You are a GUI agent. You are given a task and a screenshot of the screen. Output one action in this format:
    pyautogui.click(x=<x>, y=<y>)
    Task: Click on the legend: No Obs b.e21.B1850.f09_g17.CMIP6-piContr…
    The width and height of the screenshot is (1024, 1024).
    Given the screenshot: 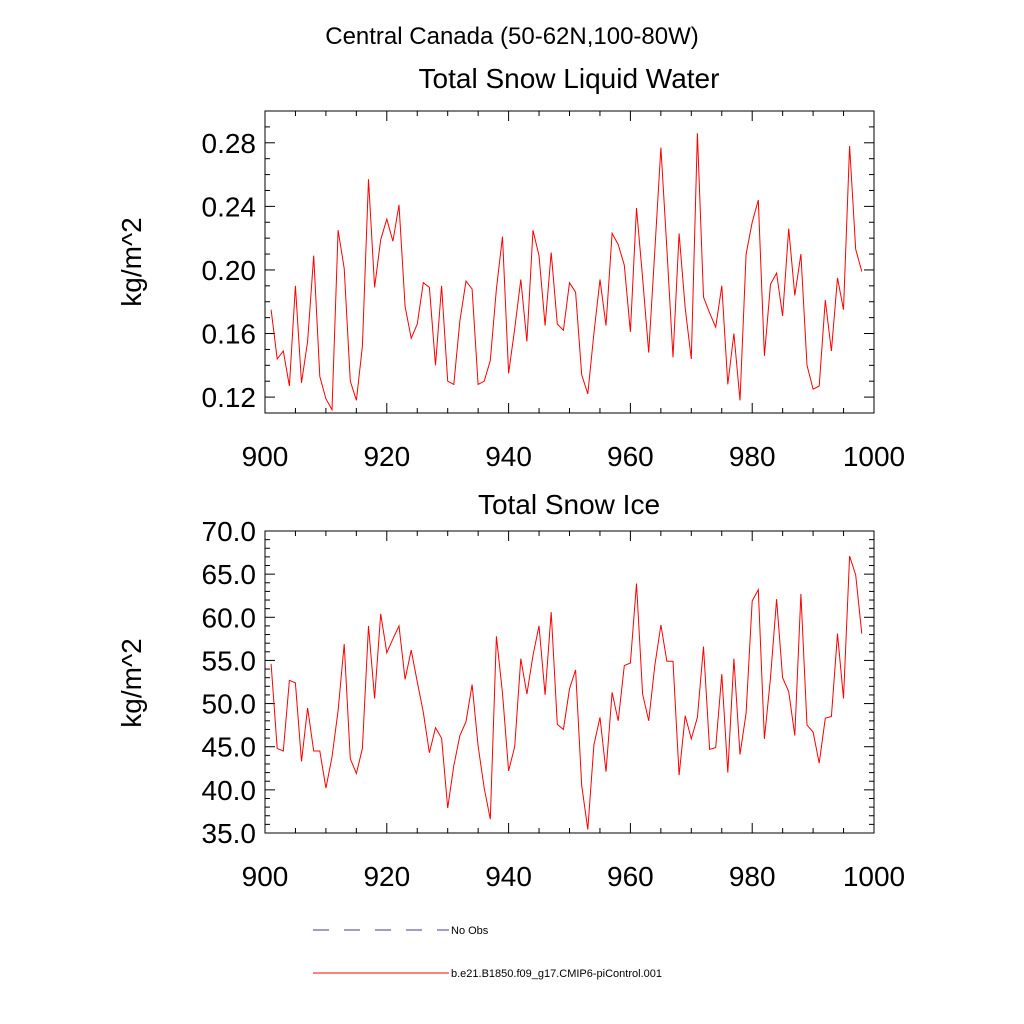 What is the action you would take?
    pyautogui.click(x=487, y=952)
    